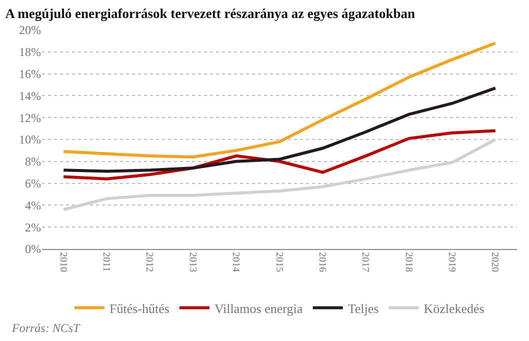 This screenshot has width=529, height=341. What do you see at coordinates (30, 117) in the screenshot?
I see `y-tick-label: 12%` at bounding box center [30, 117].